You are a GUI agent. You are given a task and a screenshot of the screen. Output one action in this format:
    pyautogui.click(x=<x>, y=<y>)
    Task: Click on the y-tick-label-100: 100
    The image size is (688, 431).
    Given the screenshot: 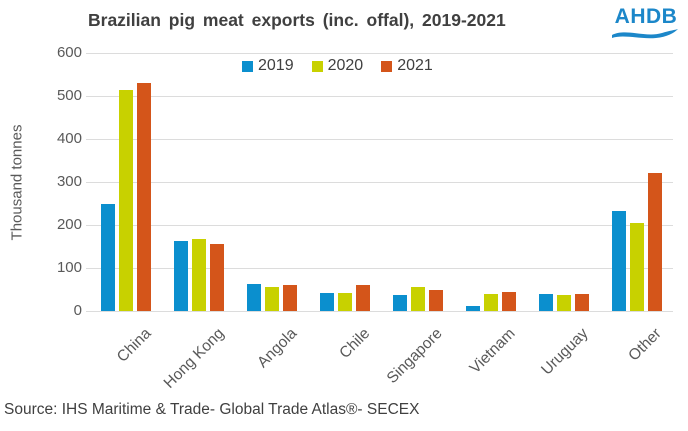 What is the action you would take?
    pyautogui.click(x=69, y=268)
    